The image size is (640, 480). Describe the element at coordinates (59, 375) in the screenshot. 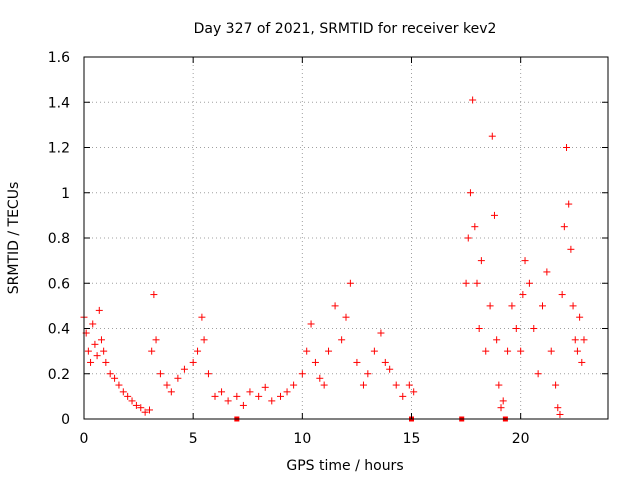

I see `y-tick-label: 0.2` at that location.